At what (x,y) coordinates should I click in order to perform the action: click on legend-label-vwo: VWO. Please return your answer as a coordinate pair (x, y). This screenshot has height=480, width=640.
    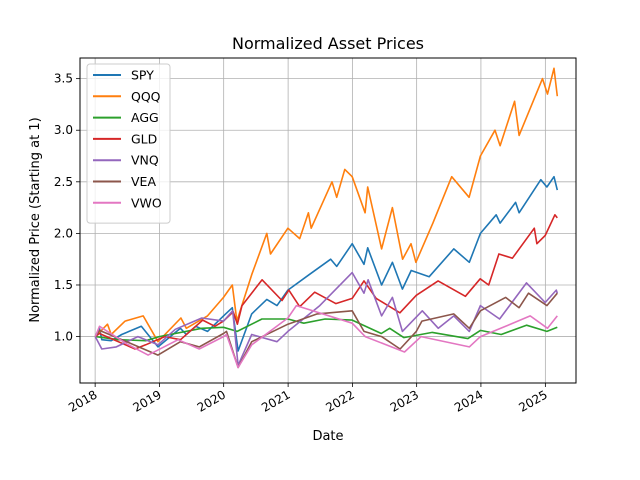
    Looking at the image, I should click on (146, 202).